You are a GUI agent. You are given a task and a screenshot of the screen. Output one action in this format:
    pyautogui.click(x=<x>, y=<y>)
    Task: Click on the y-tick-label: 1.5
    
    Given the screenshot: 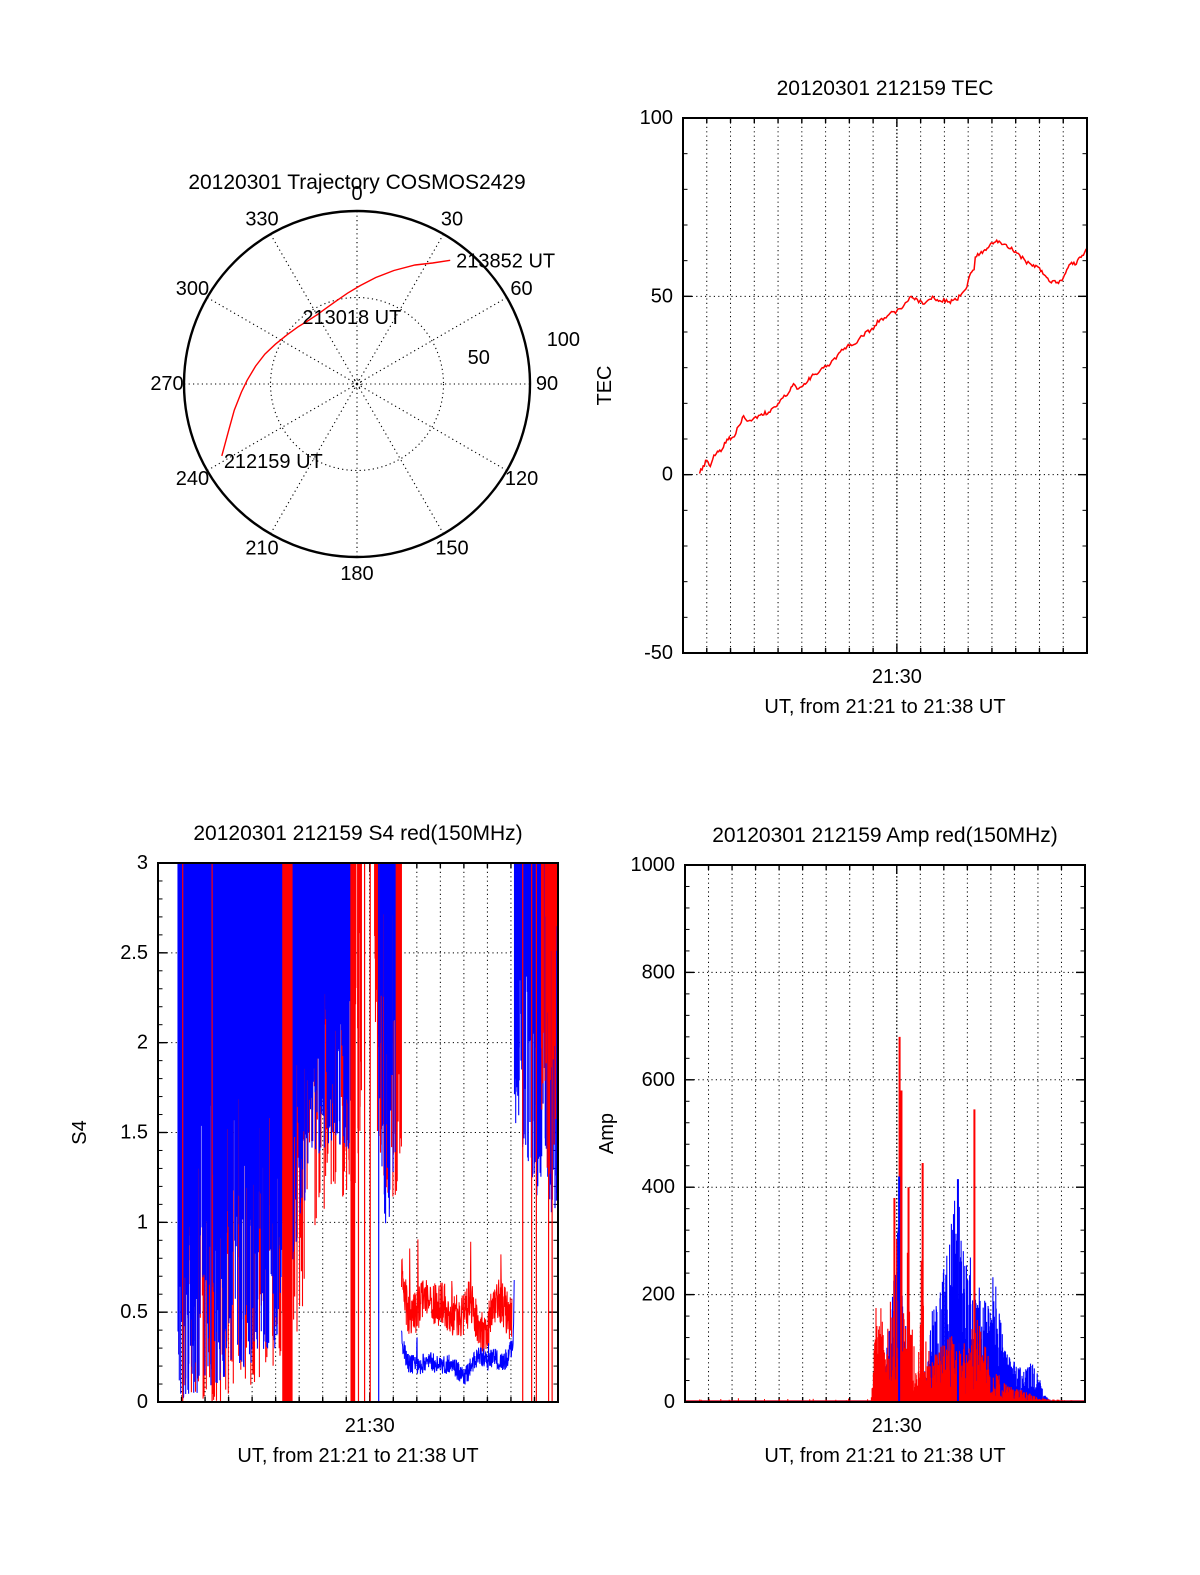 What is the action you would take?
    pyautogui.click(x=134, y=1133)
    